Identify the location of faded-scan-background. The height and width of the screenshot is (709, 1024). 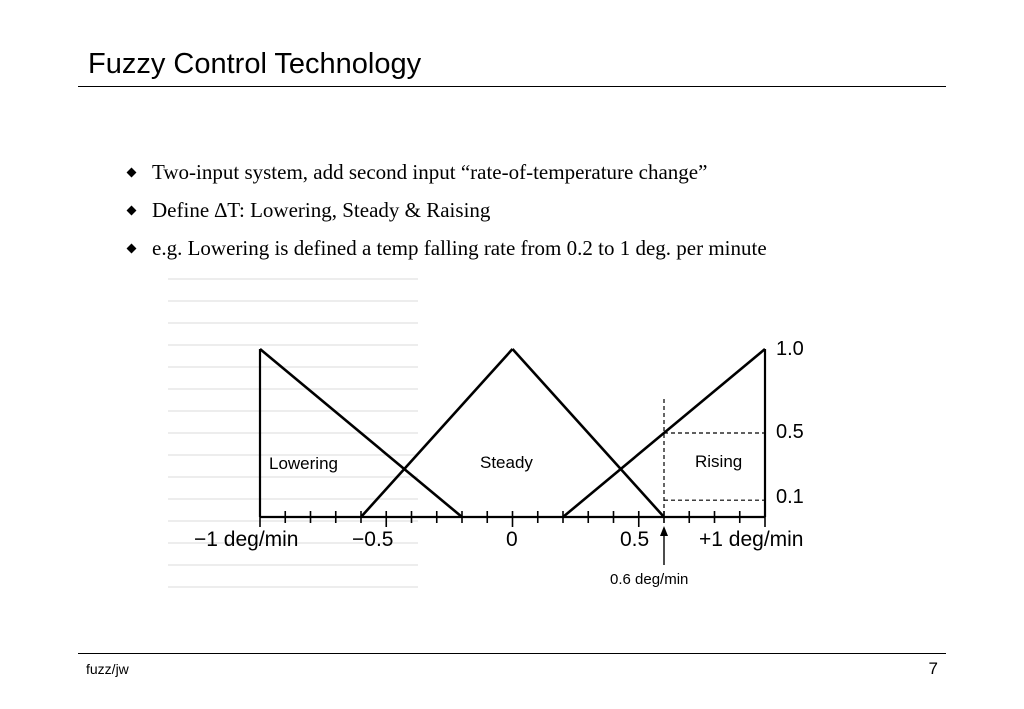
(293, 438).